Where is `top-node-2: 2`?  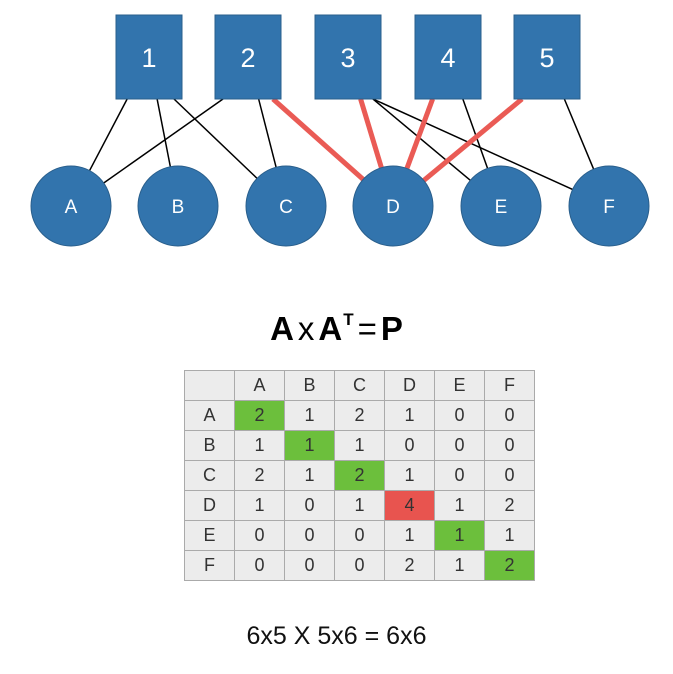
top-node-2: 2 is located at coordinates (248, 57).